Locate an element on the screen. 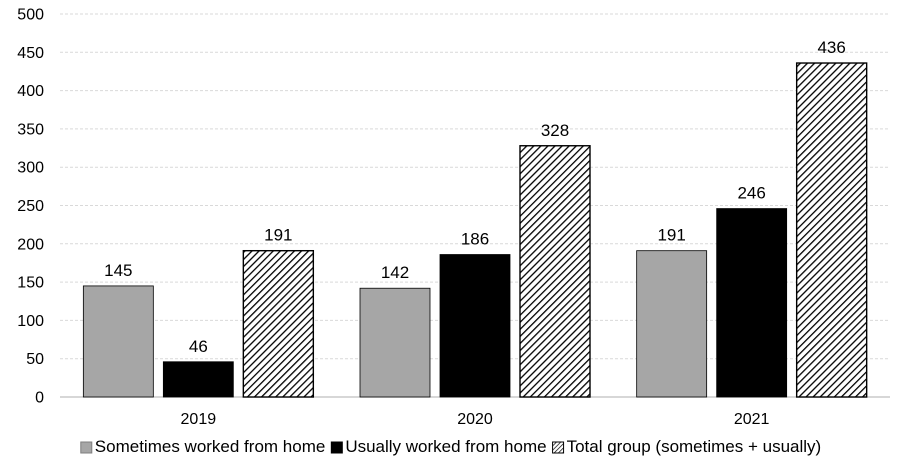 The width and height of the screenshot is (902, 465). y-tick-label: 250 is located at coordinates (30, 206).